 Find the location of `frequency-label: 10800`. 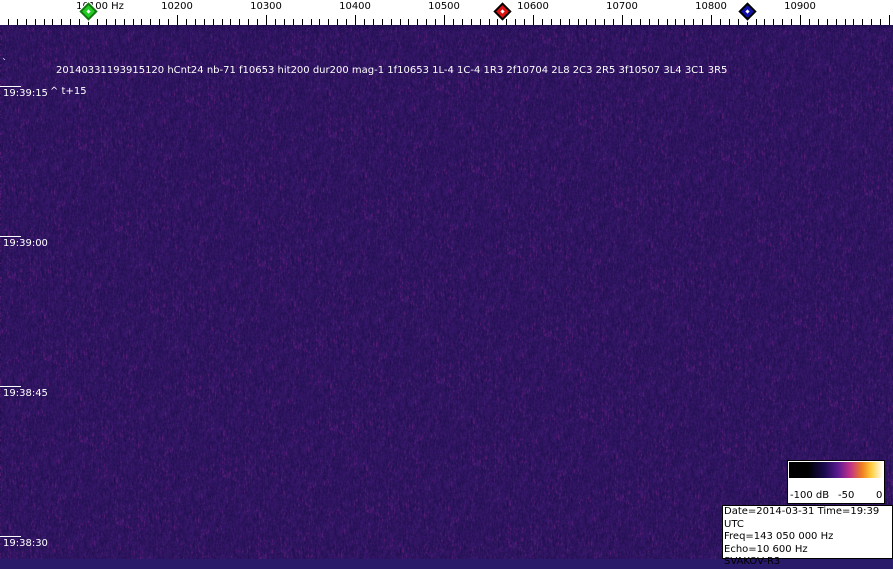

frequency-label: 10800 is located at coordinates (711, 6).